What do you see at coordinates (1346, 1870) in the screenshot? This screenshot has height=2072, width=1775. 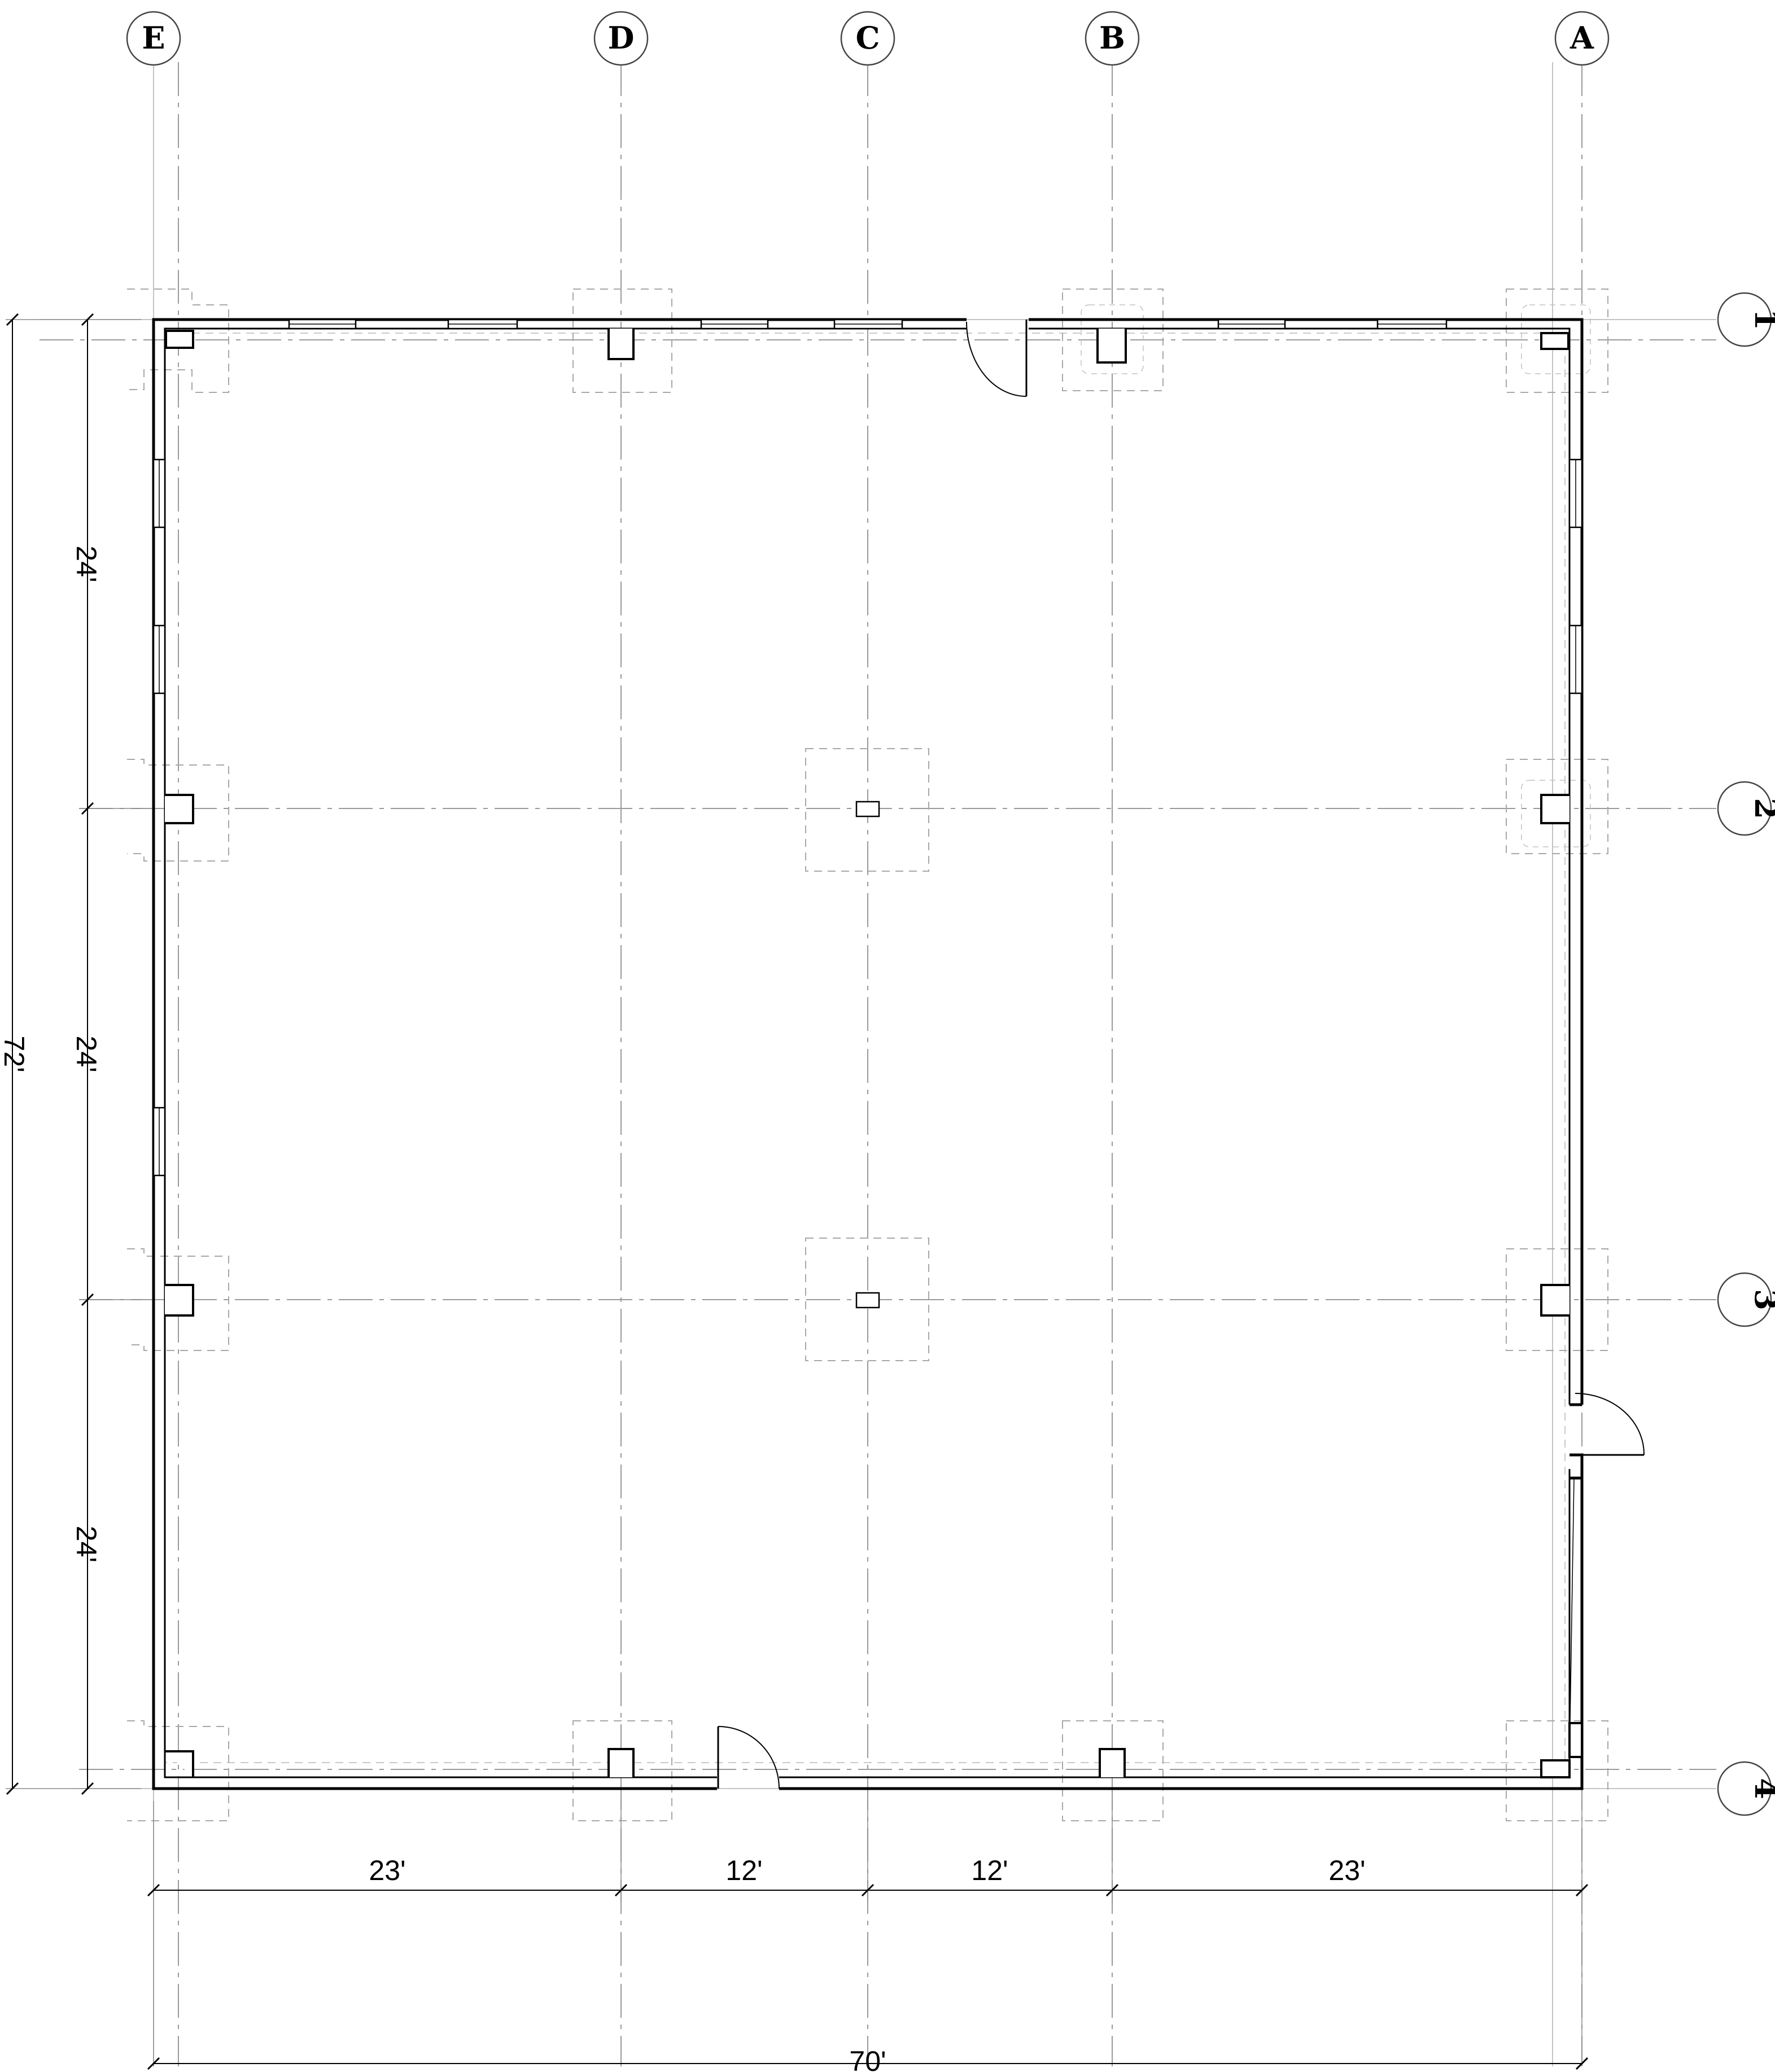 I see `dim-label-b-a: 23'` at bounding box center [1346, 1870].